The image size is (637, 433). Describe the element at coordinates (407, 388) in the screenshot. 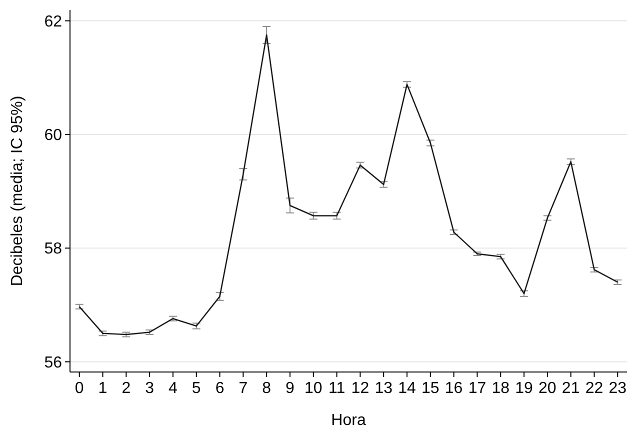

I see `x-tick-label: 14` at that location.